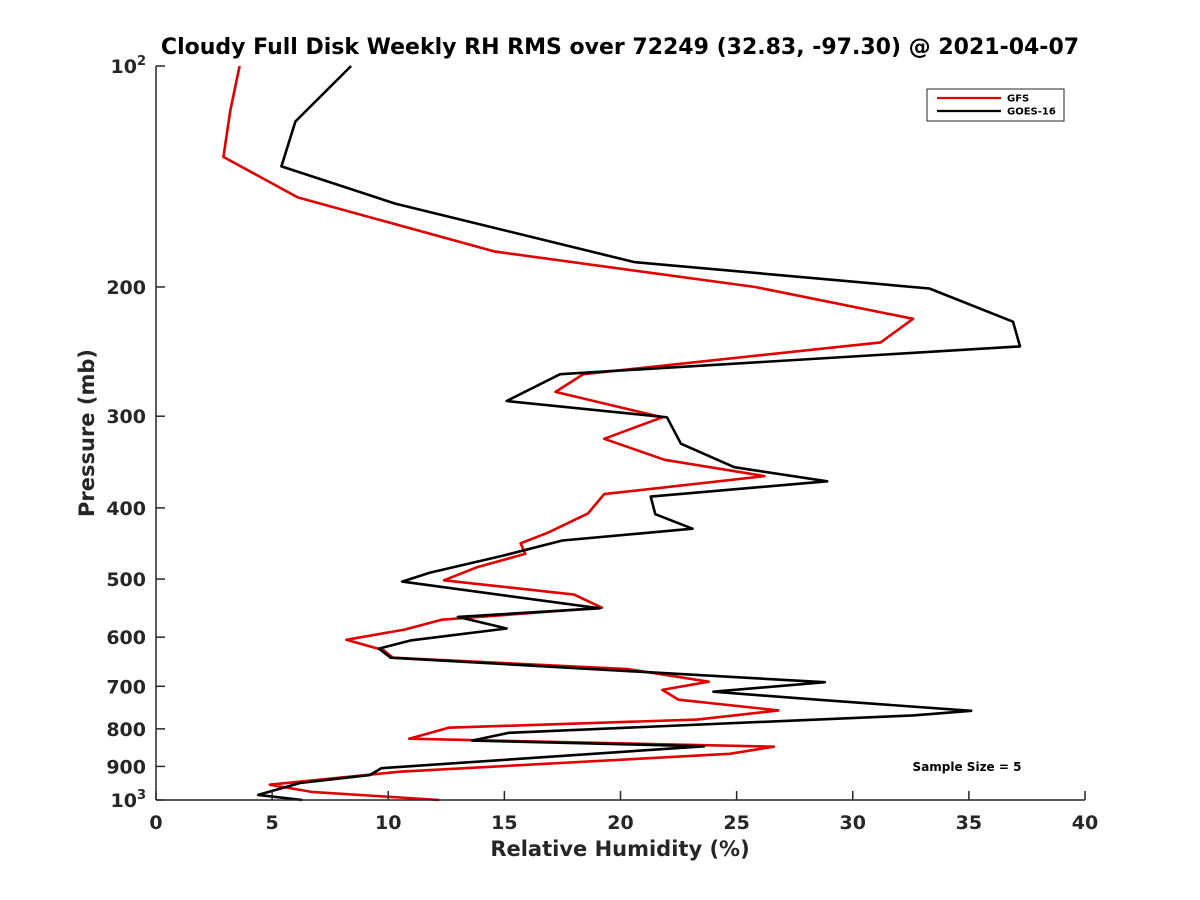 The height and width of the screenshot is (900, 1200). What do you see at coordinates (126, 730) in the screenshot?
I see `y-tick-label: 800` at bounding box center [126, 730].